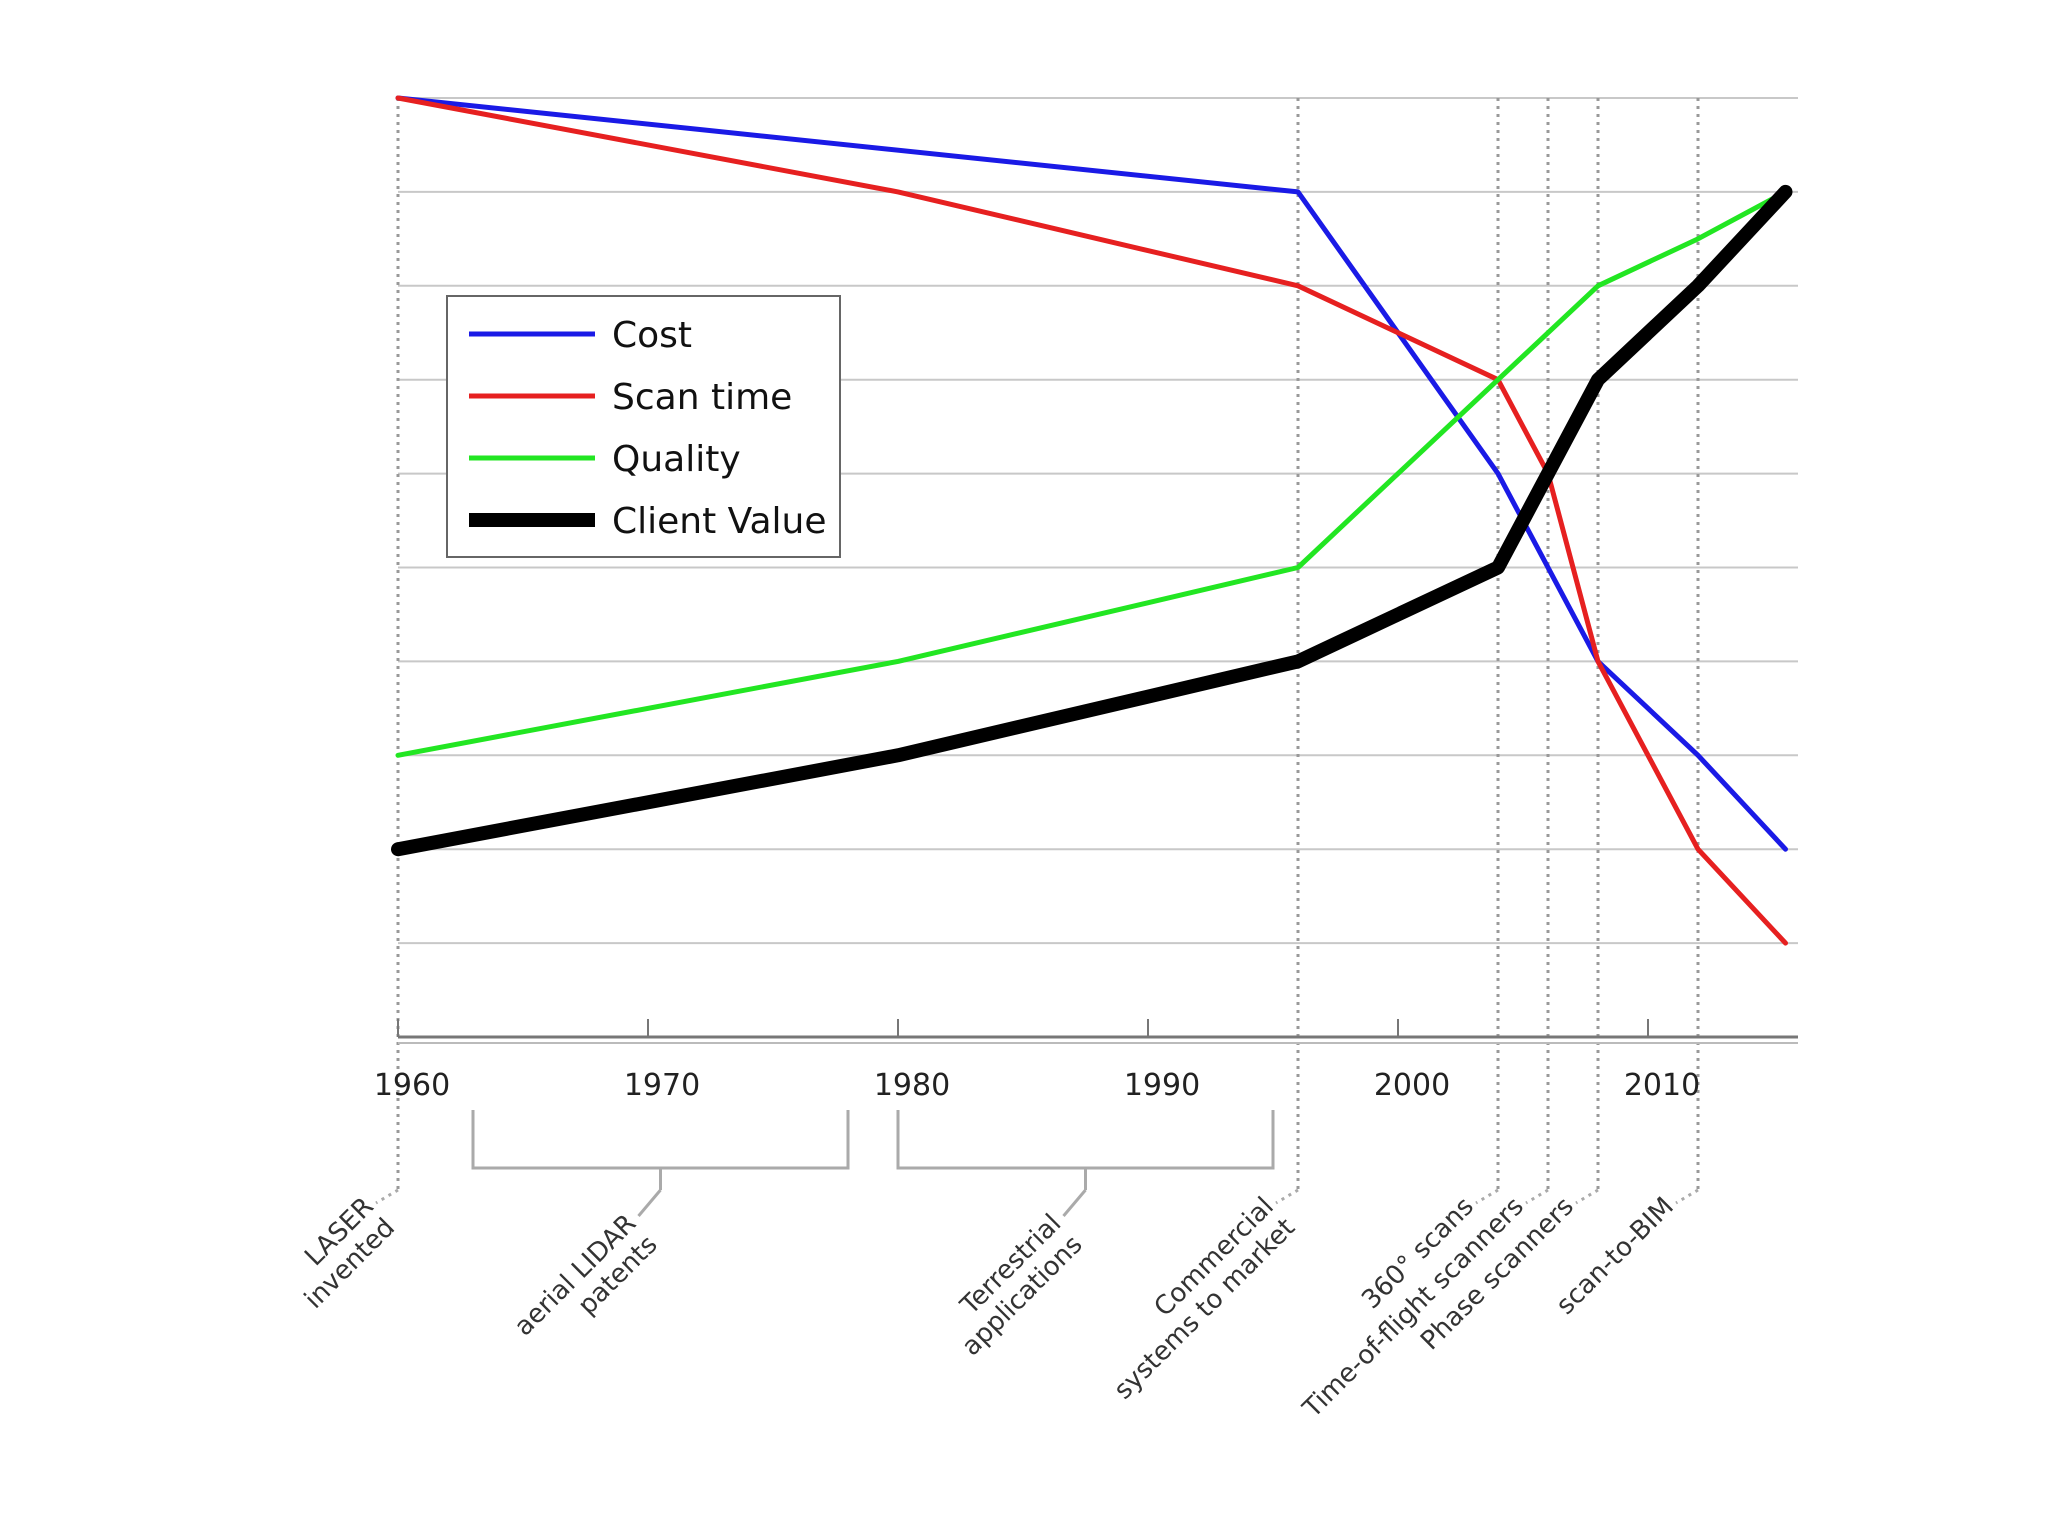 The width and height of the screenshot is (2048, 1535). Describe the element at coordinates (912, 1085) in the screenshot. I see `x-tick-label-1980: 1980` at that location.